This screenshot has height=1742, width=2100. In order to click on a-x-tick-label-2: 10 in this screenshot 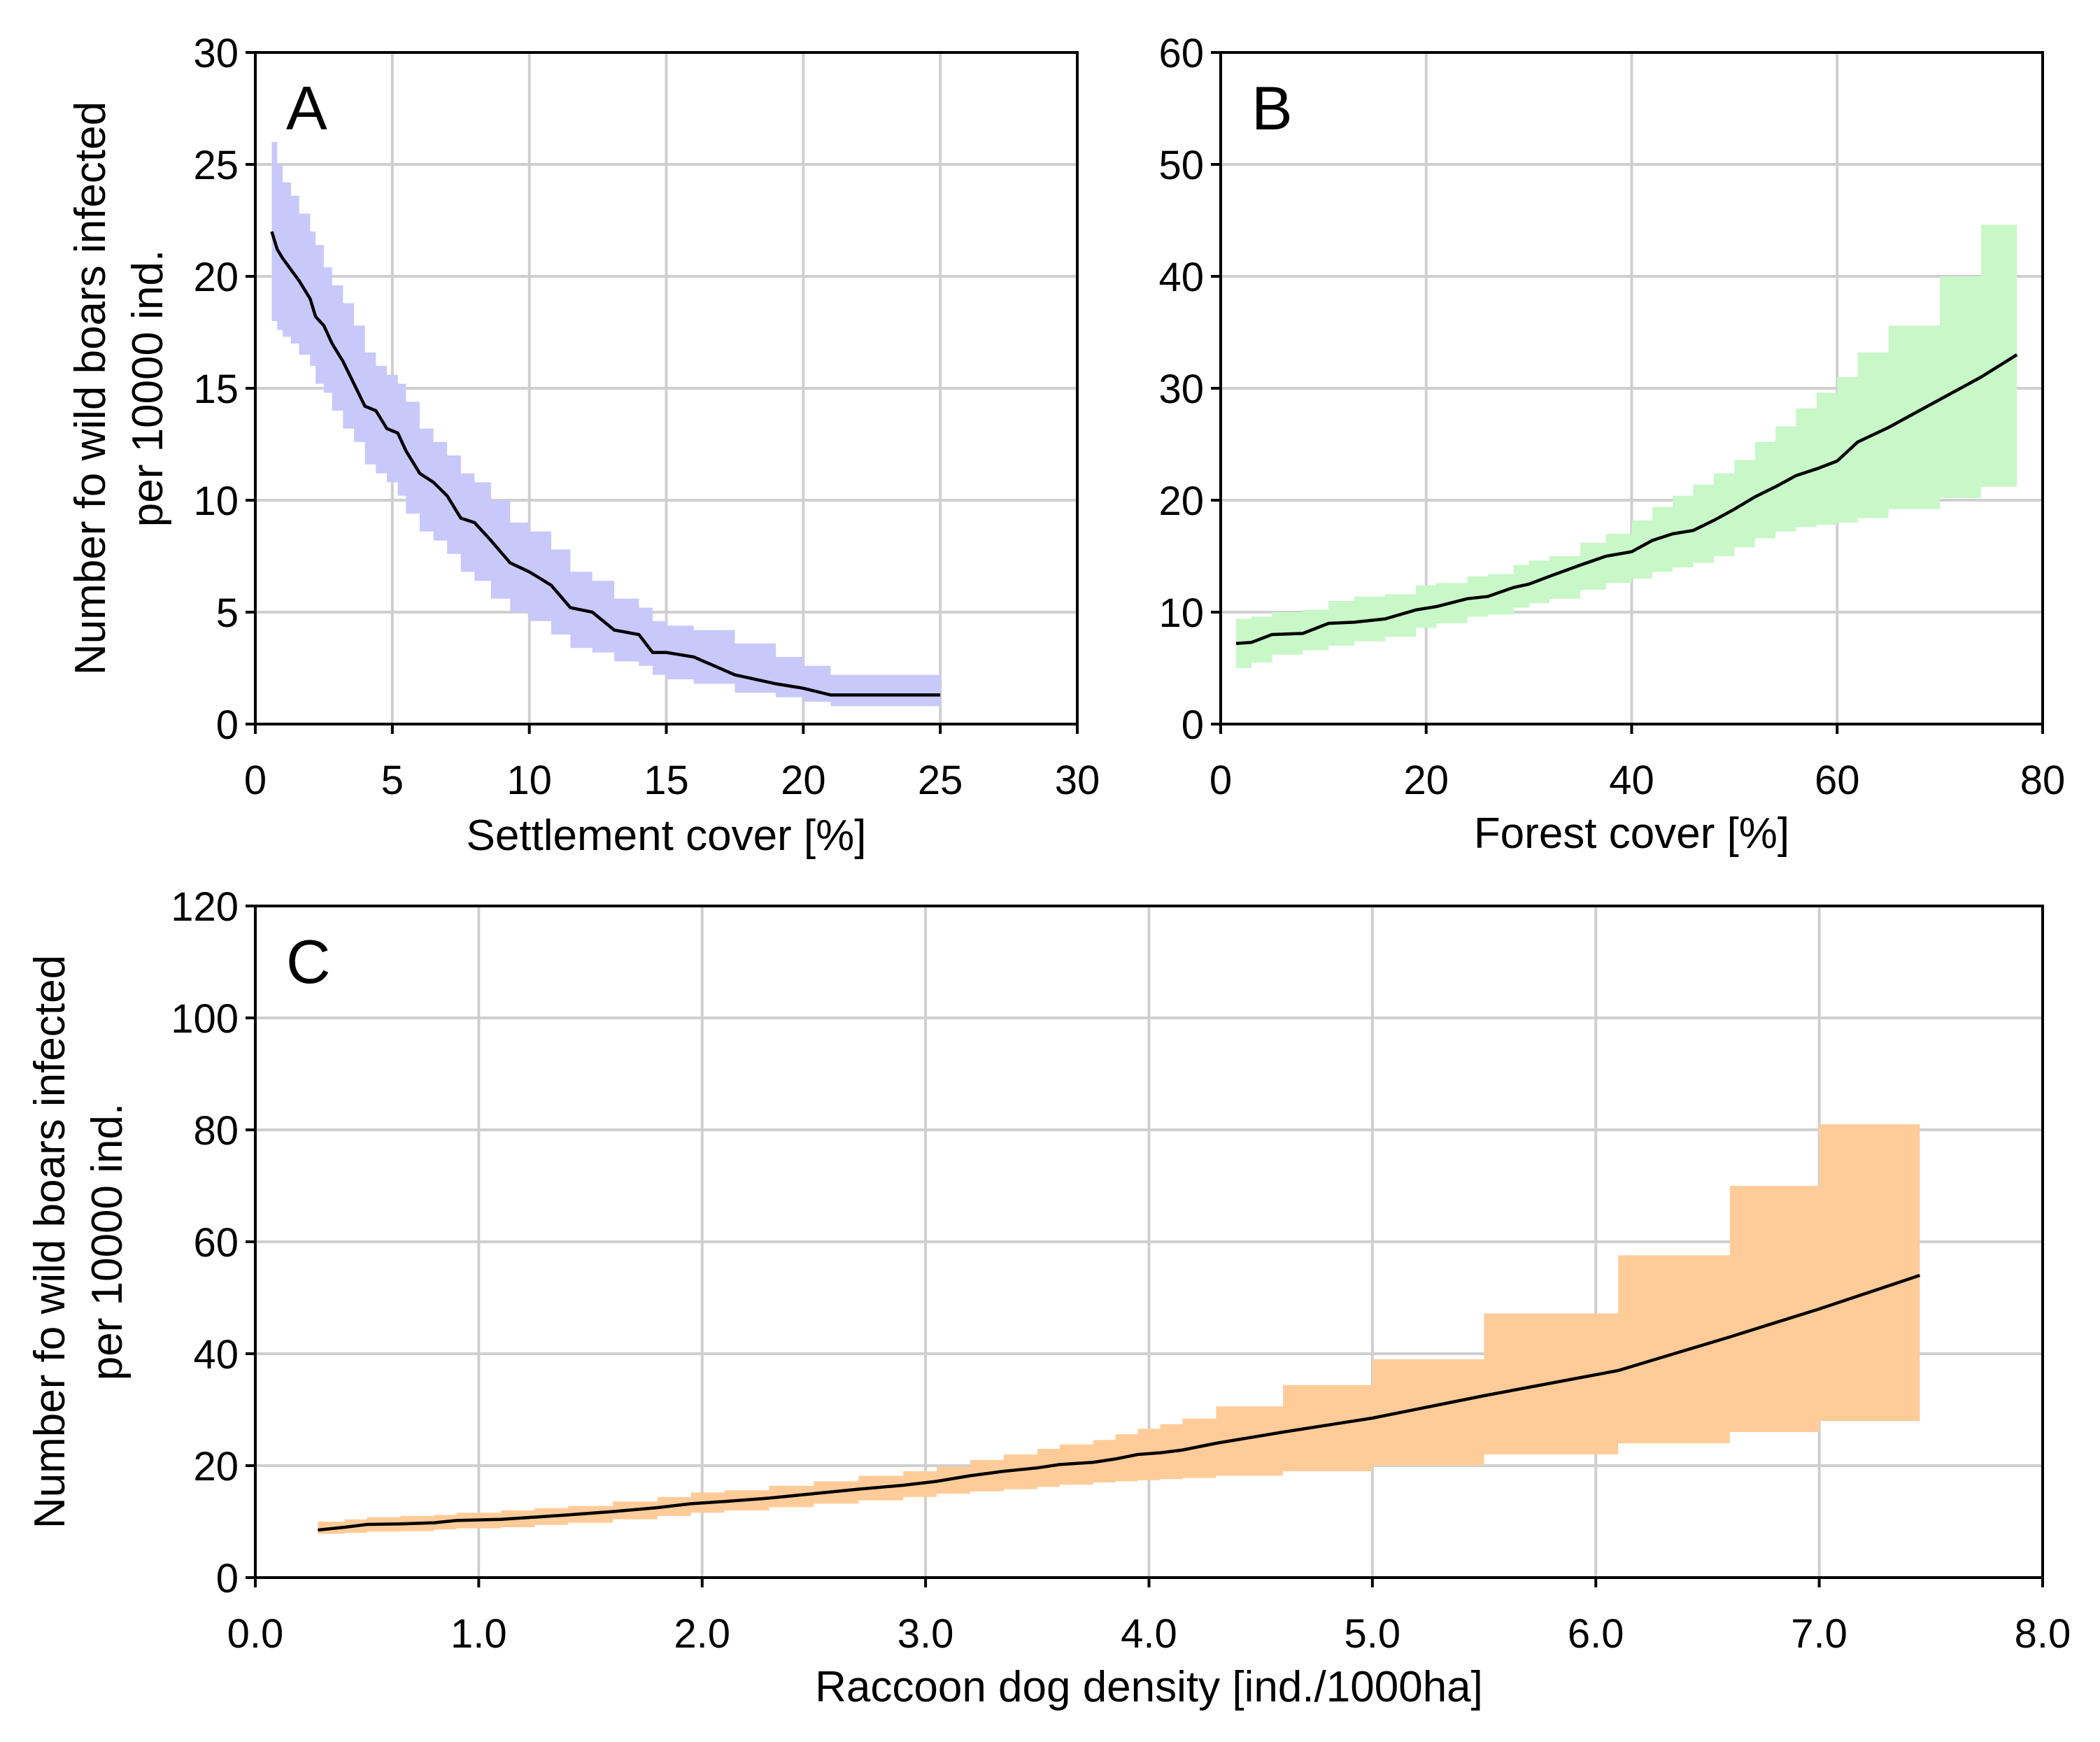, I will do `click(529, 780)`.